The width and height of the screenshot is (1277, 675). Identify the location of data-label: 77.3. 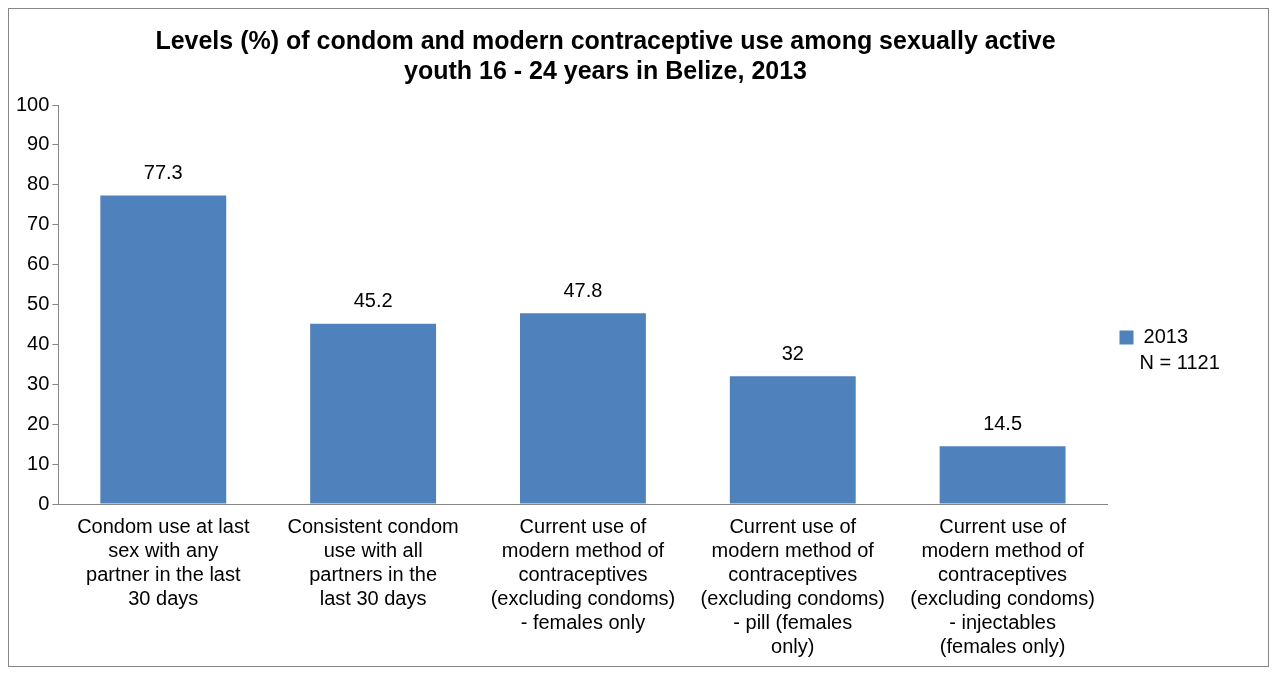
(163, 172).